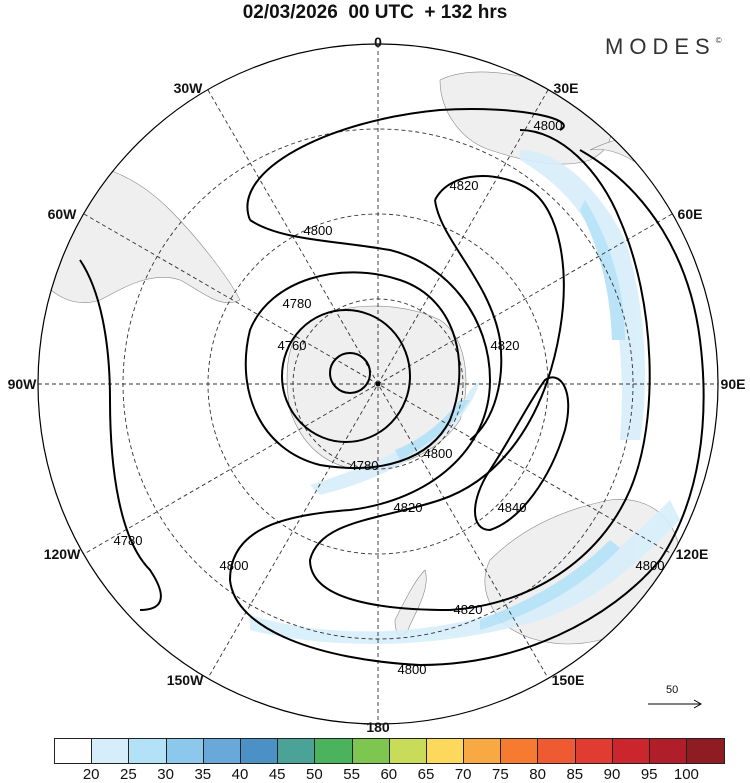 This screenshot has height=783, width=750. I want to click on contour-label: 4840, so click(512, 507).